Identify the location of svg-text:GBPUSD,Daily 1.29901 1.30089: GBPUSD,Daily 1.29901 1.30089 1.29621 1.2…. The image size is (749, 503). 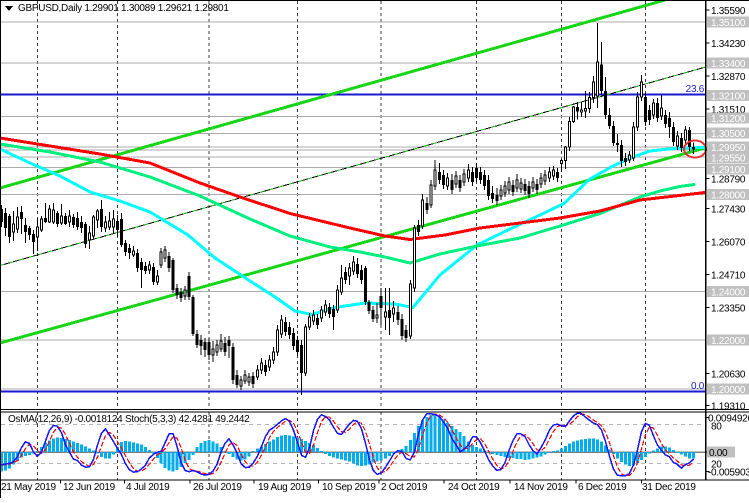
(123, 8).